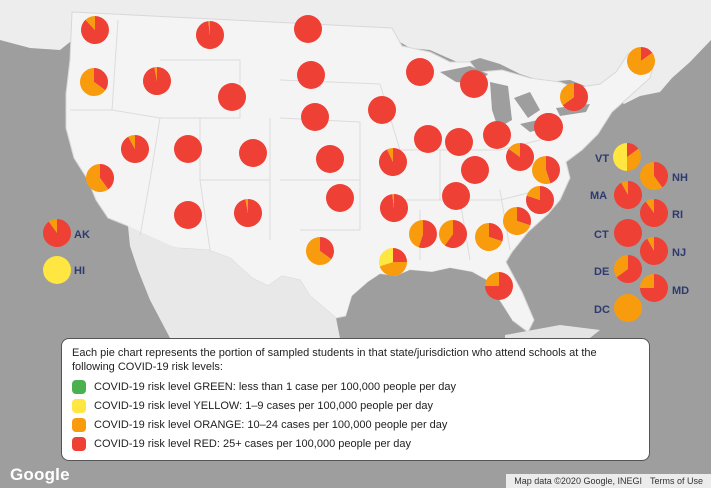 The width and height of the screenshot is (711, 488). Describe the element at coordinates (578, 481) in the screenshot. I see `map-data-credit: Map data ©2020 Google, INEGI` at that location.